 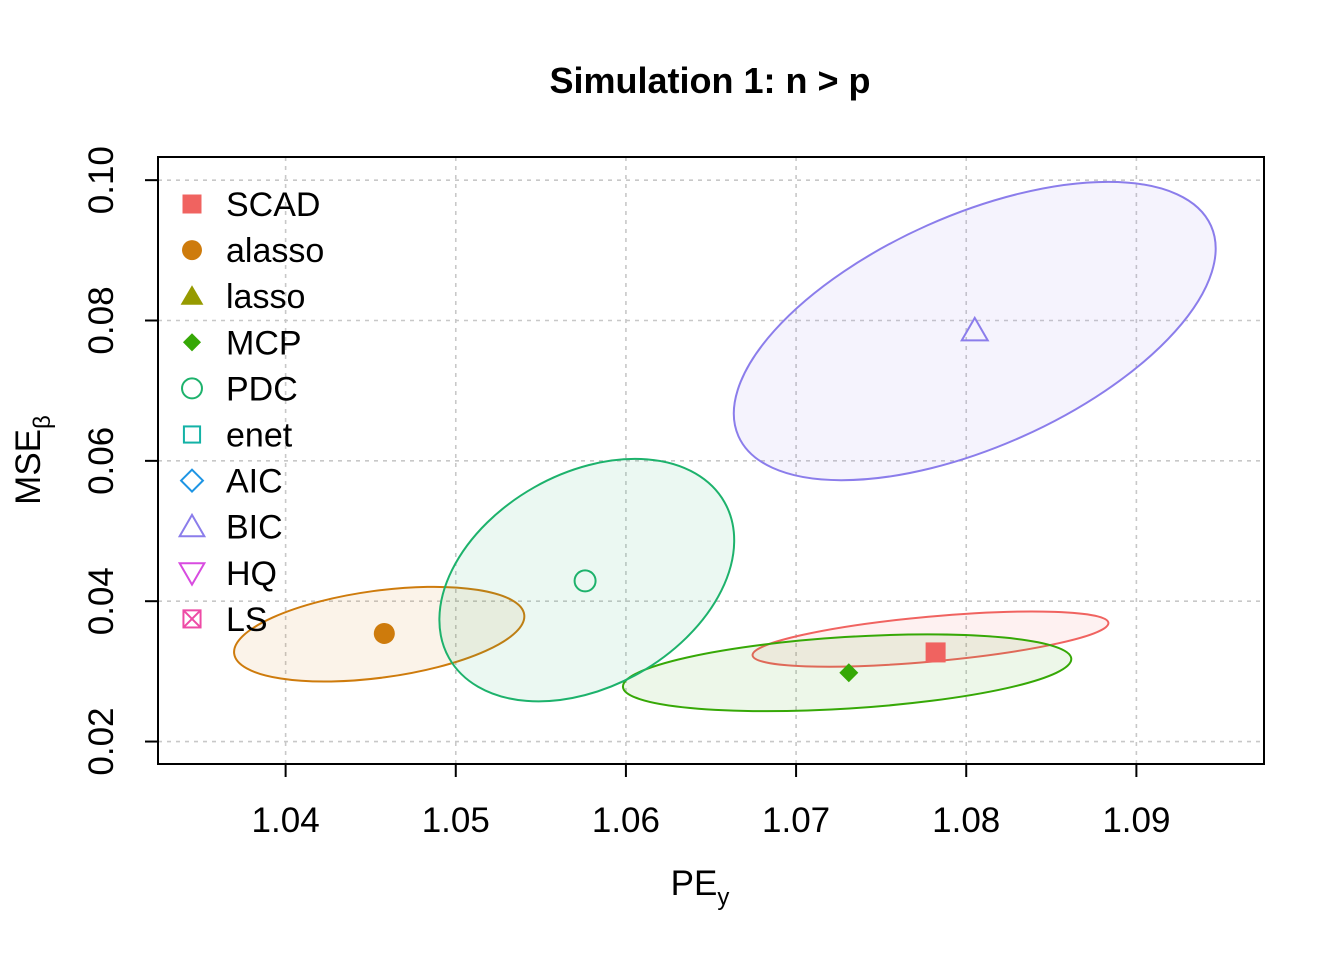 I want to click on y-axis: 0.02 0.04 0.06 0.08 0.10, so click(x=120, y=461).